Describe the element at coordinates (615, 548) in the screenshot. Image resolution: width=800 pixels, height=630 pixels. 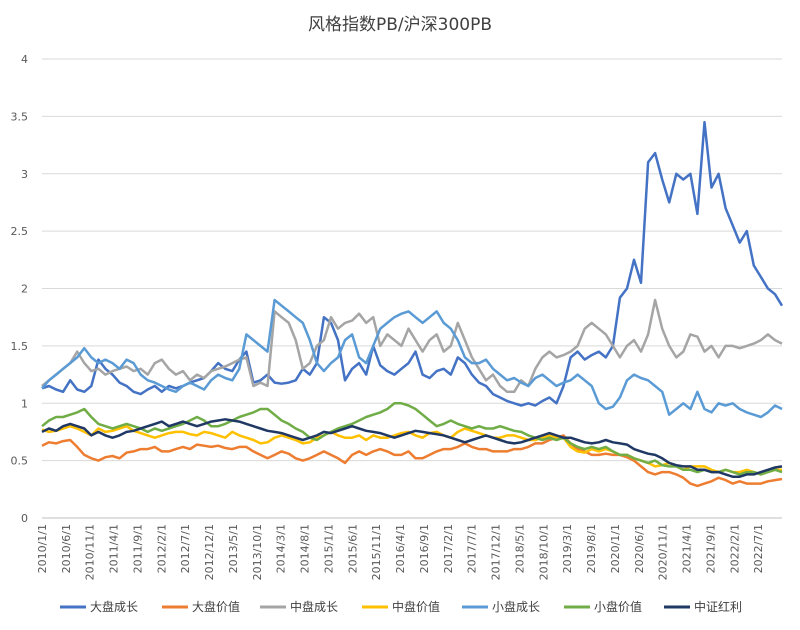
I see `x-tick-label: 2020/1/1` at that location.